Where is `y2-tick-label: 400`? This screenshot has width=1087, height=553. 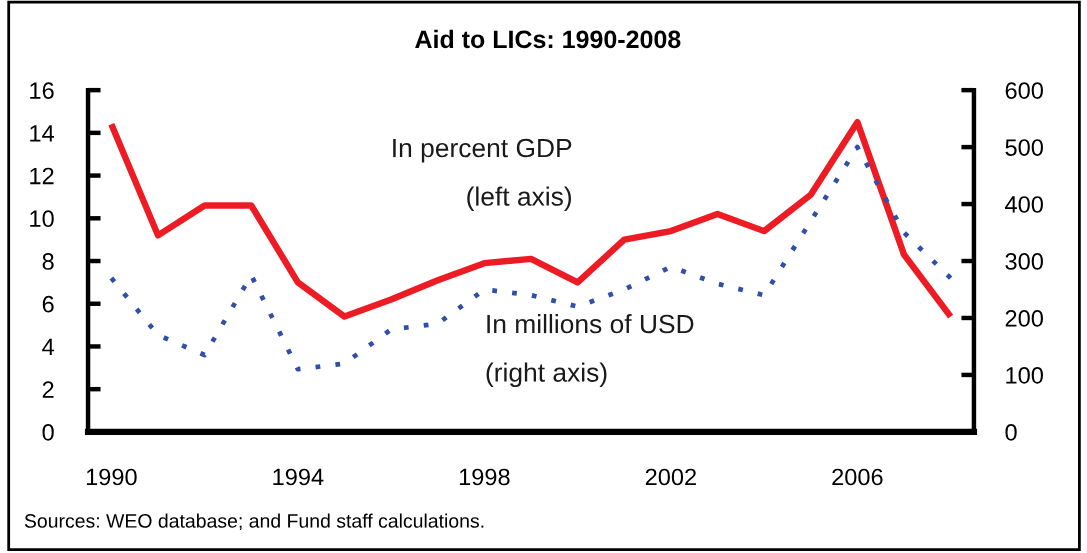
y2-tick-label: 400 is located at coordinates (1024, 204).